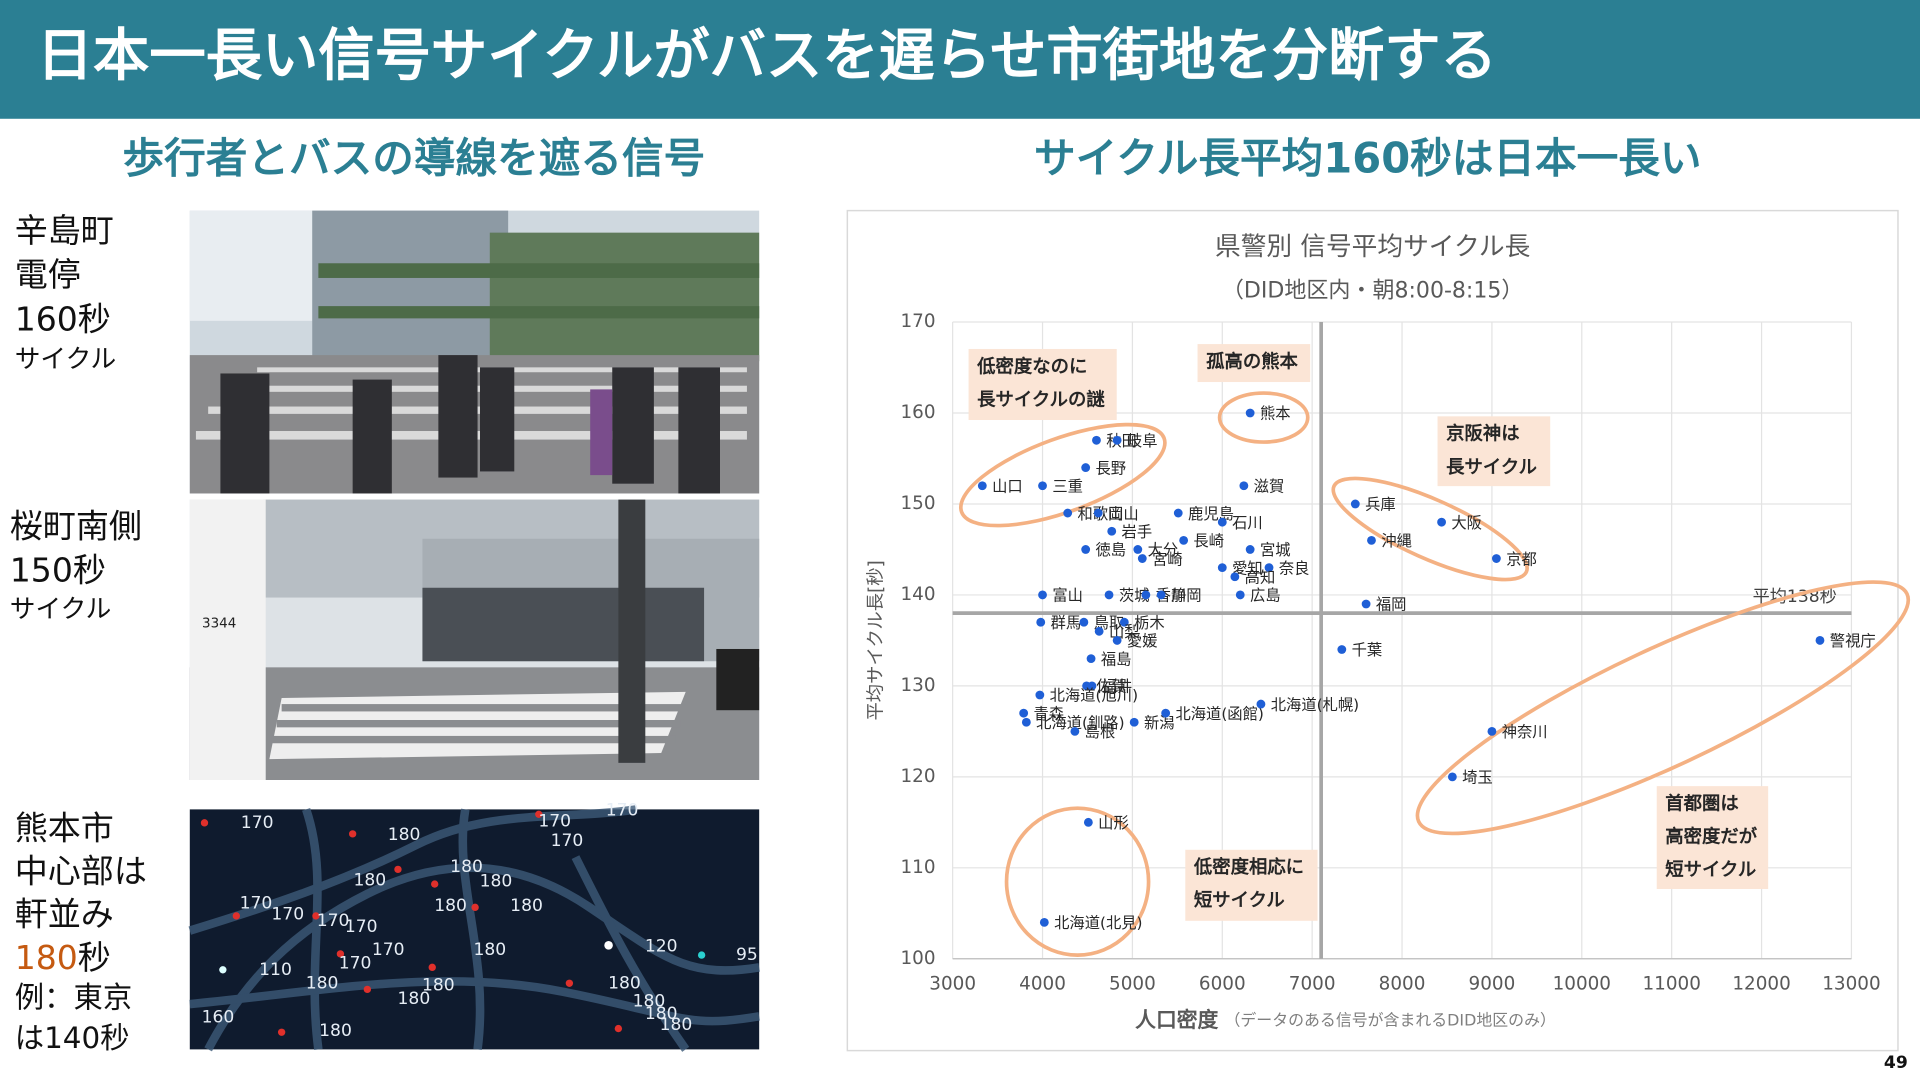 This screenshot has height=1080, width=1920. I want to click on y-tick-label: 140, so click(917, 594).